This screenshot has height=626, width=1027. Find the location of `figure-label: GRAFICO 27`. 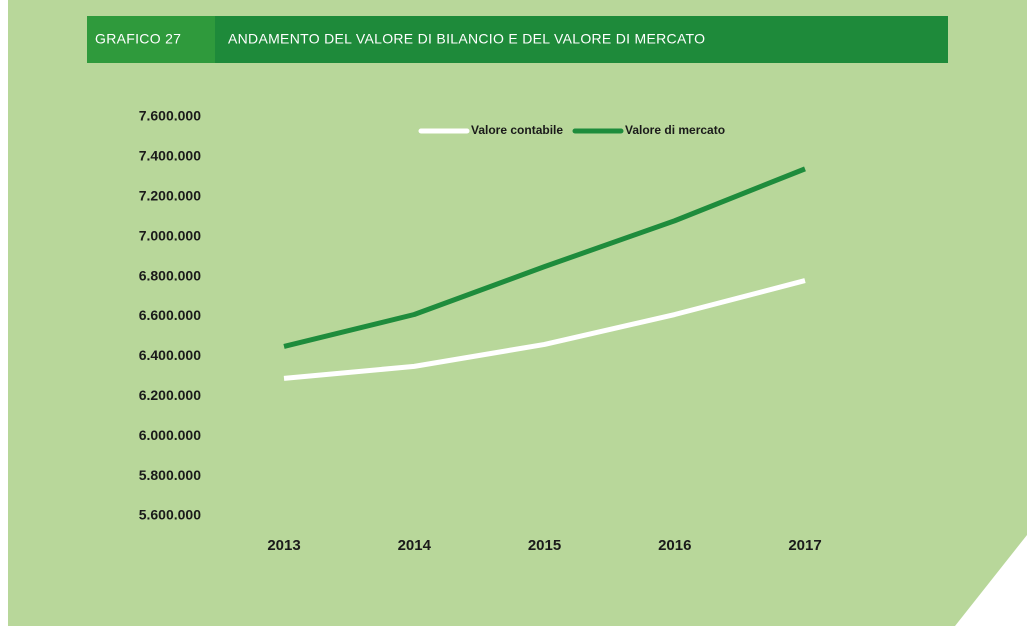

figure-label: GRAFICO 27 is located at coordinates (138, 39).